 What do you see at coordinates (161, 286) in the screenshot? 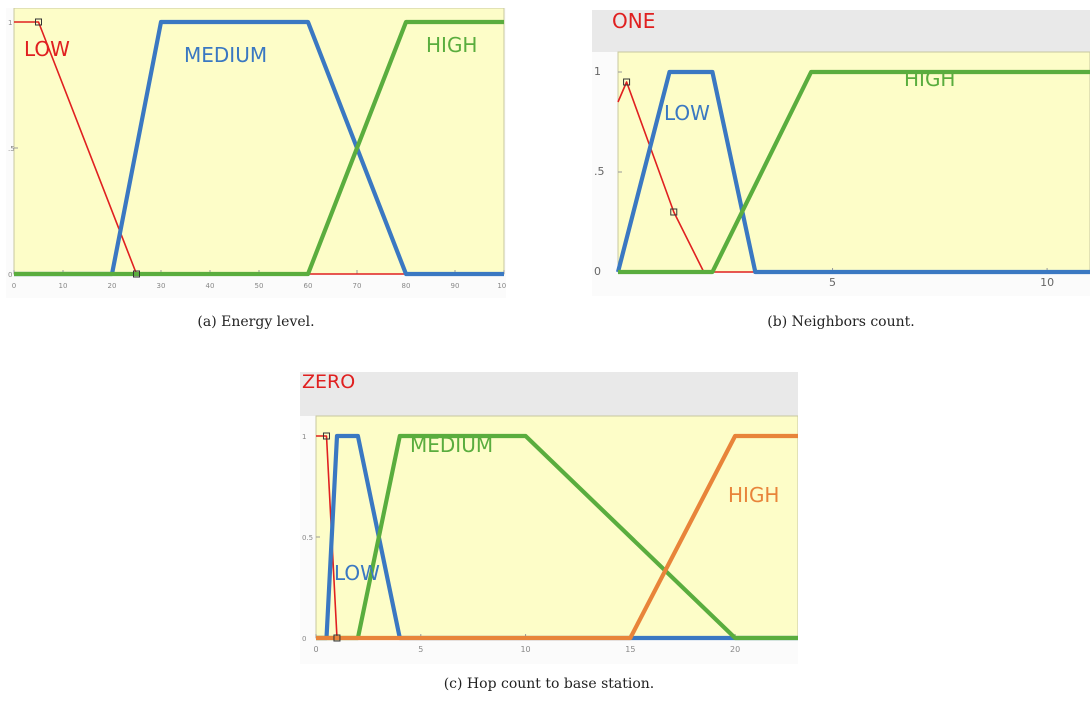
I see `x-tick-label: 30` at bounding box center [161, 286].